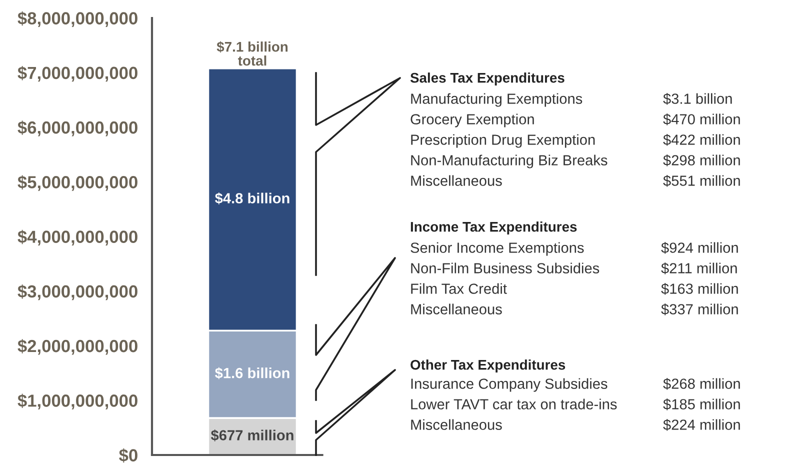 The image size is (794, 468). What do you see at coordinates (472, 121) in the screenshot?
I see `text: Grocery Exemption` at bounding box center [472, 121].